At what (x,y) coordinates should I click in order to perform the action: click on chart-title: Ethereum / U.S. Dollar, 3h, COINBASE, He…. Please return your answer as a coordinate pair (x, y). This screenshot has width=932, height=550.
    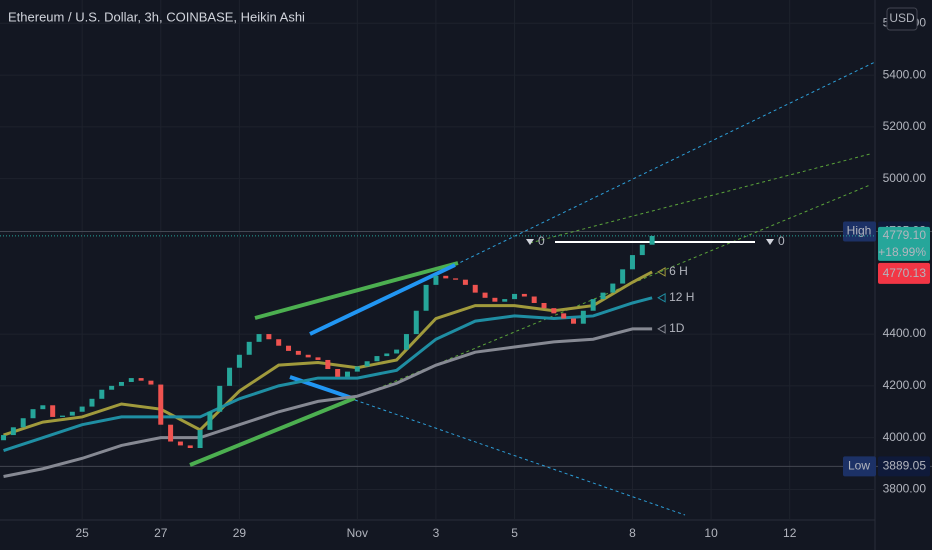
    Looking at the image, I should click on (156, 16).